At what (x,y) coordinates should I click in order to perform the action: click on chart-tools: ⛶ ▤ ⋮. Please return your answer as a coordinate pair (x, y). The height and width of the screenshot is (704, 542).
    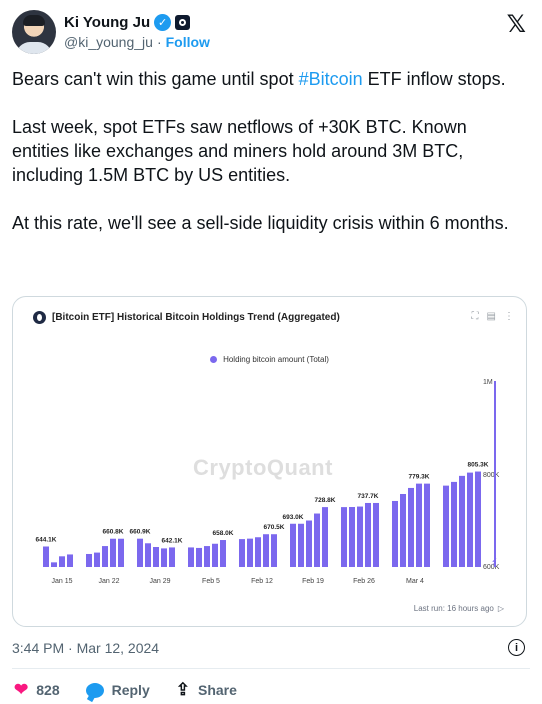
    Looking at the image, I should click on (493, 316).